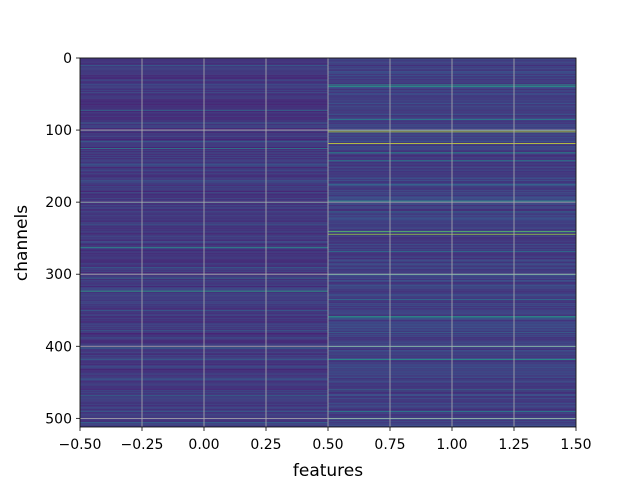 The image size is (640, 480). Describe the element at coordinates (328, 470) in the screenshot. I see `x-axis-label: features` at that location.